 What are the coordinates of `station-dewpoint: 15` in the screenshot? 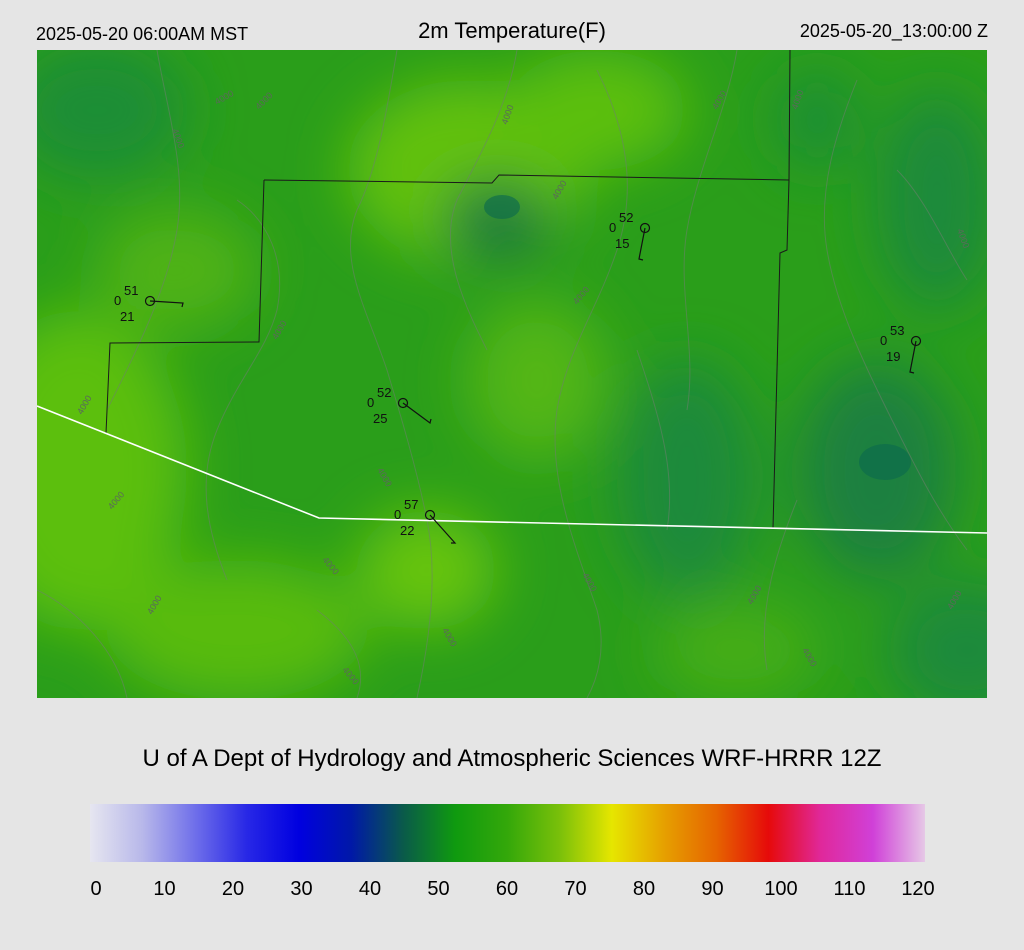 It's located at (622, 243).